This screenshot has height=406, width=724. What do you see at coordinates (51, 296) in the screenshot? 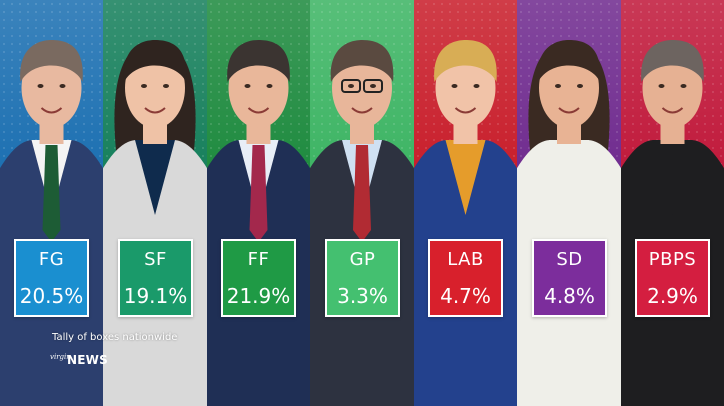
I see `vote-share-label: 20.5%` at bounding box center [51, 296].